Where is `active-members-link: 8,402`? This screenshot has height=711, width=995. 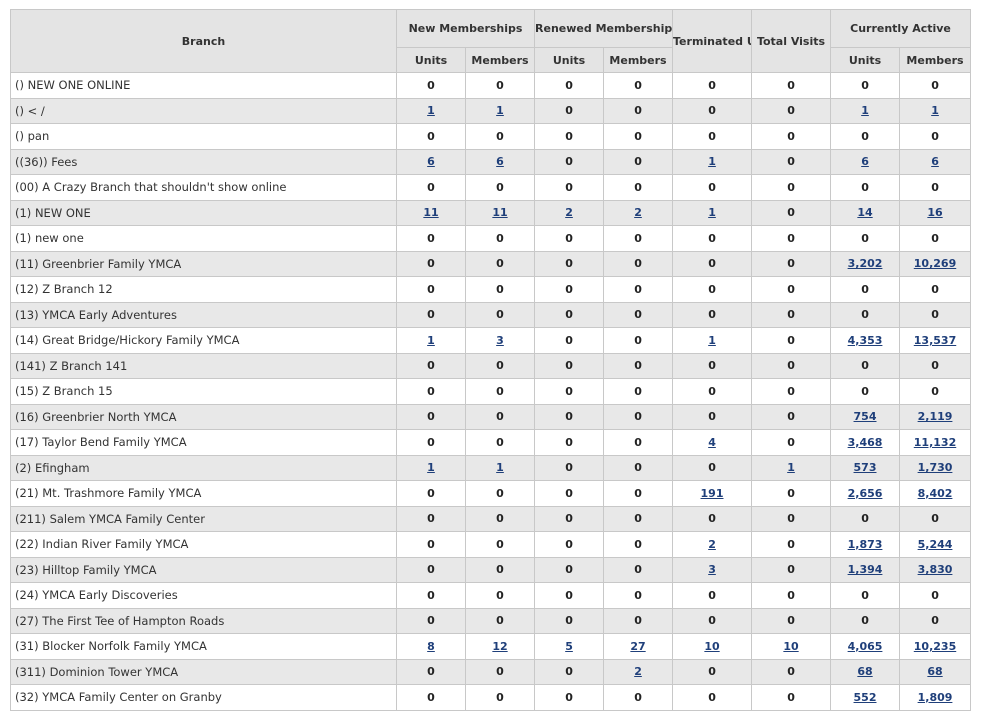 active-members-link: 8,402 is located at coordinates (935, 493).